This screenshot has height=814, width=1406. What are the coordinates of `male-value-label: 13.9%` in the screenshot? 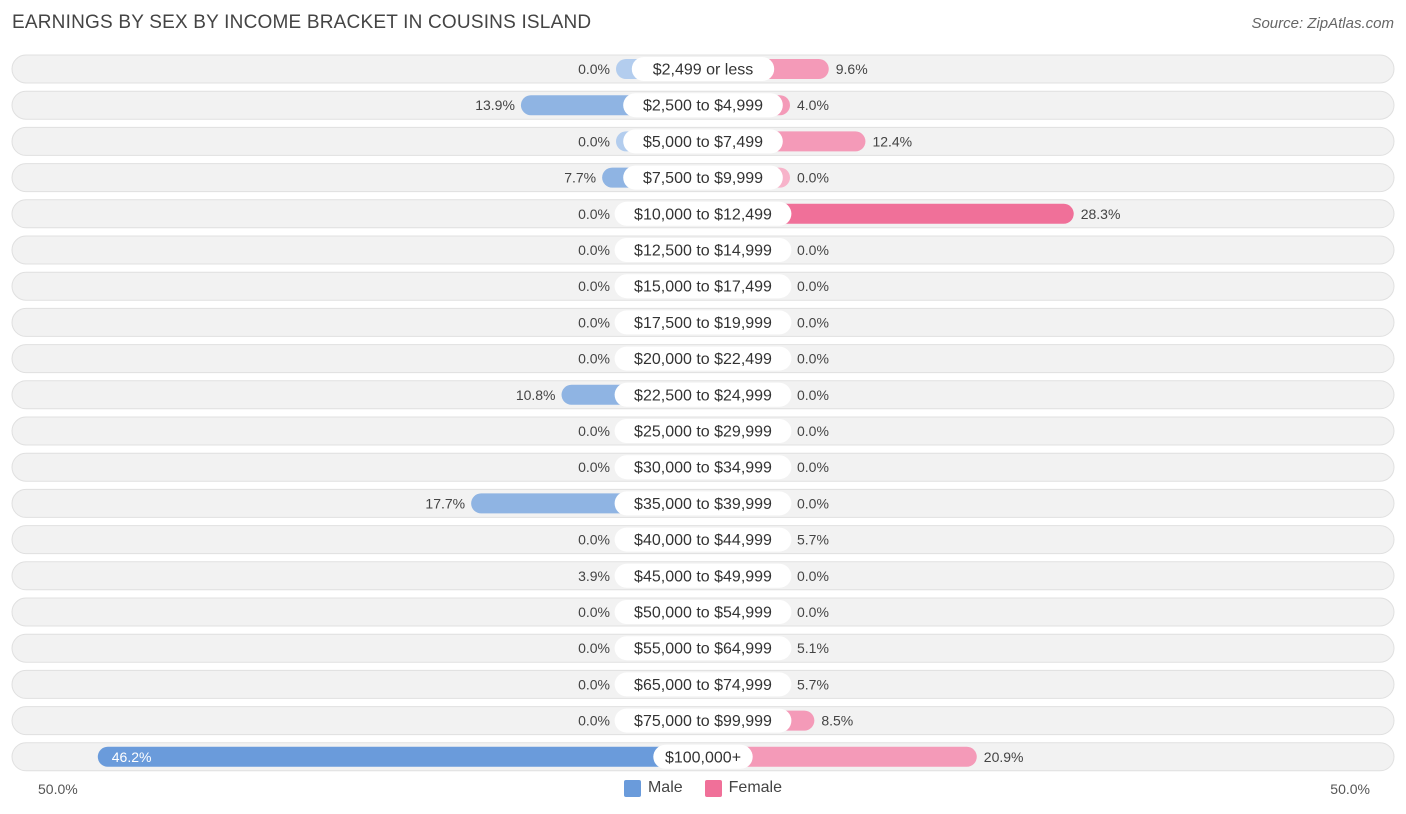 It's located at (495, 105).